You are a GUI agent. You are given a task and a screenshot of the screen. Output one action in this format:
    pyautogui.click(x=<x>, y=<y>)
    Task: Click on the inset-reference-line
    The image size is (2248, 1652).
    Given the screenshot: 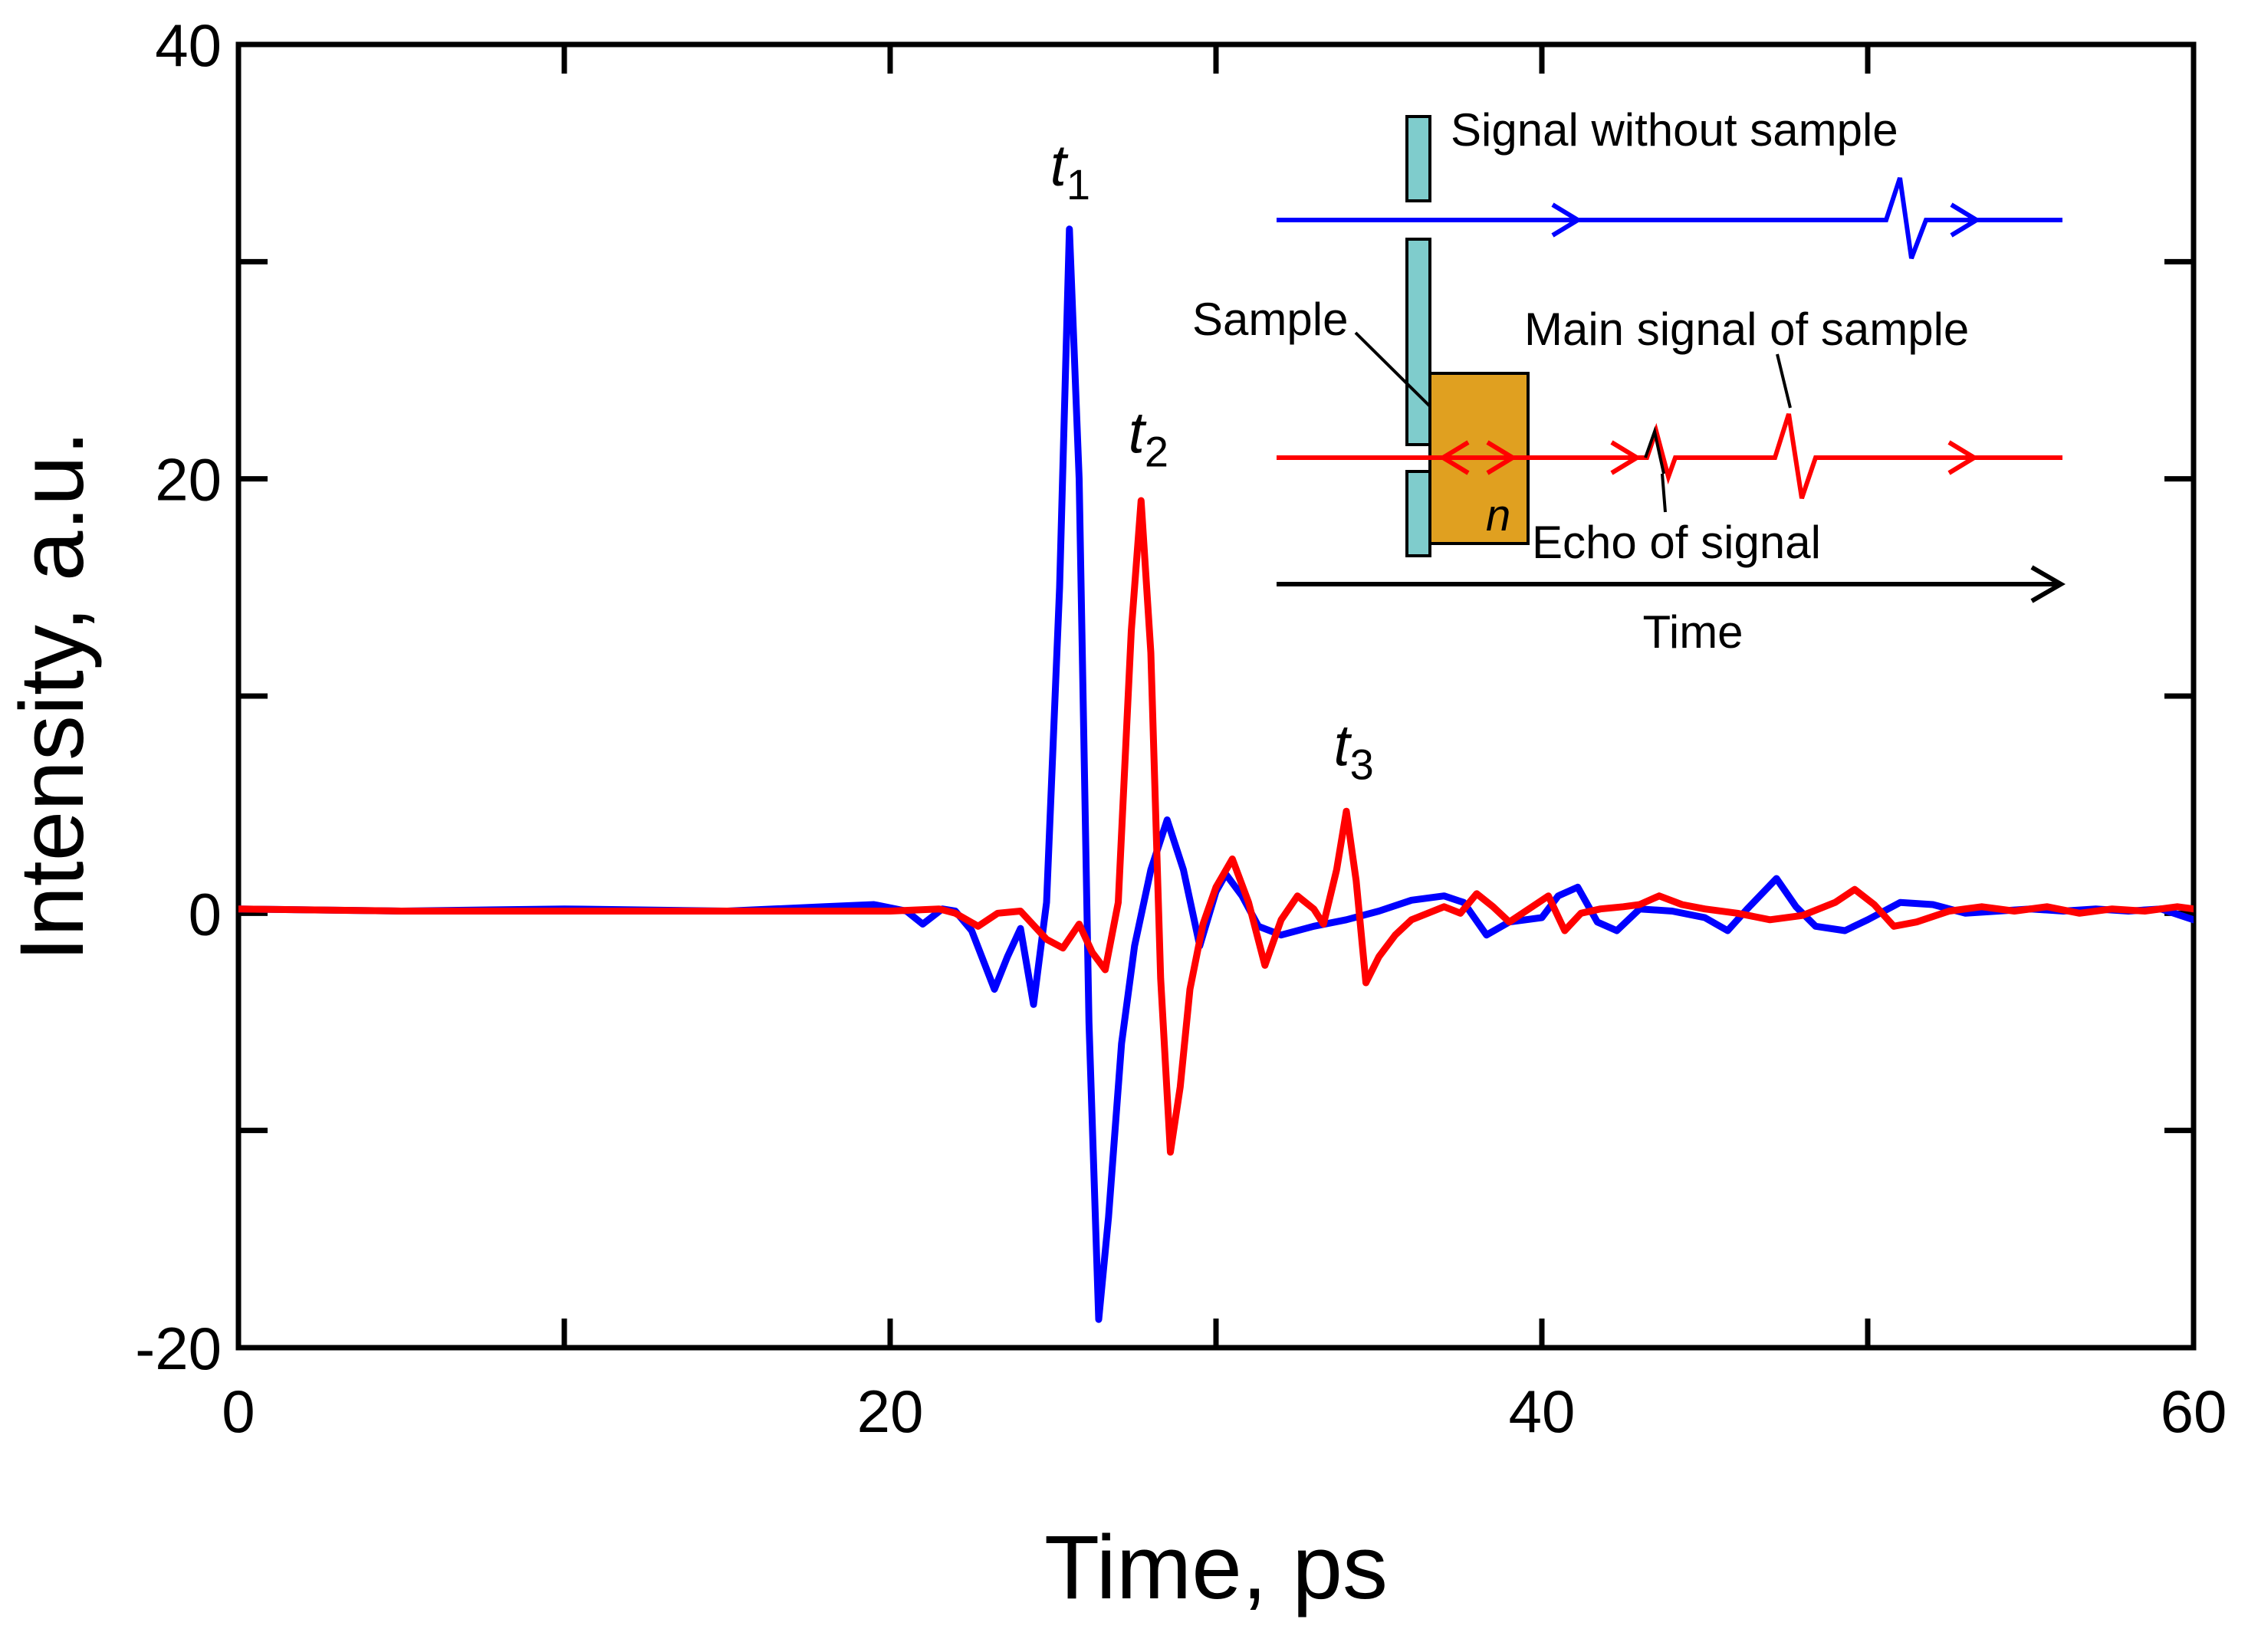 What is the action you would take?
    pyautogui.click(x=1670, y=218)
    